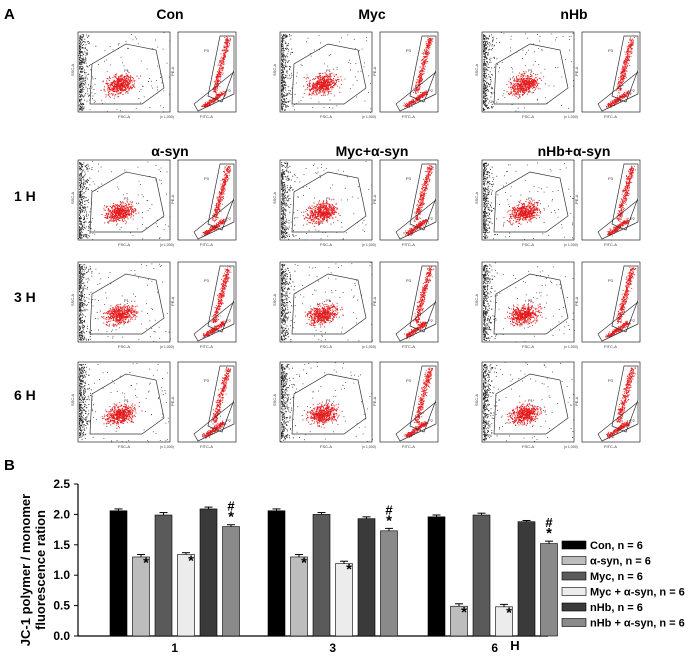 The height and width of the screenshot is (660, 700). What do you see at coordinates (616, 546) in the screenshot?
I see `legend-label: Con, n = 6` at bounding box center [616, 546].